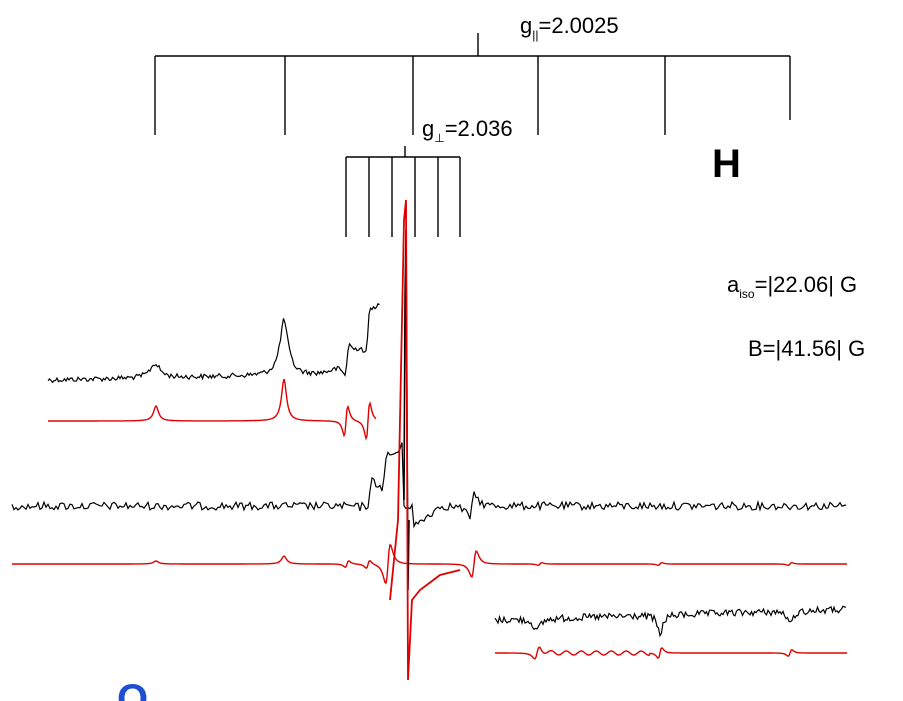 The height and width of the screenshot is (701, 903). I want to click on central-line-simulated, so click(425, 440).